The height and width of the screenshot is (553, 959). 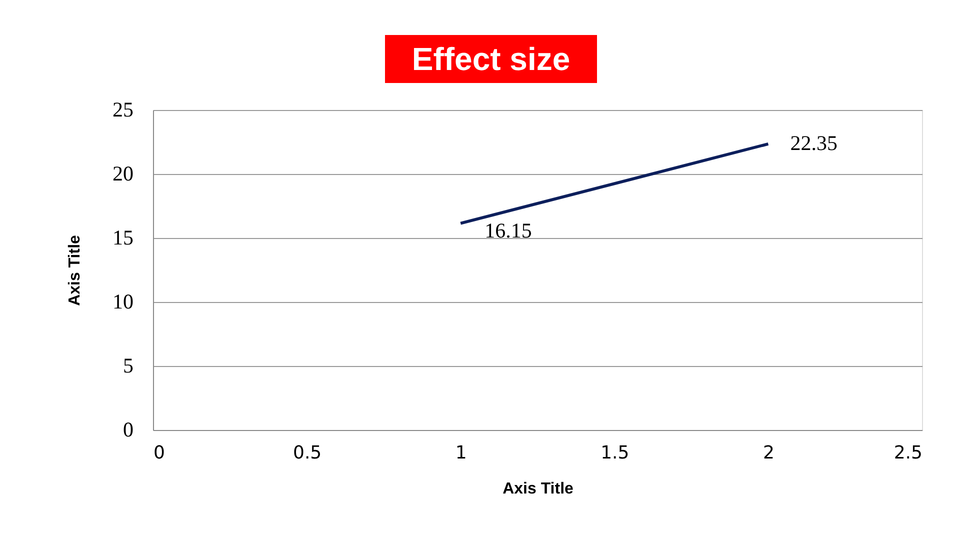 I want to click on x-tick-label: 2.5, so click(x=908, y=453).